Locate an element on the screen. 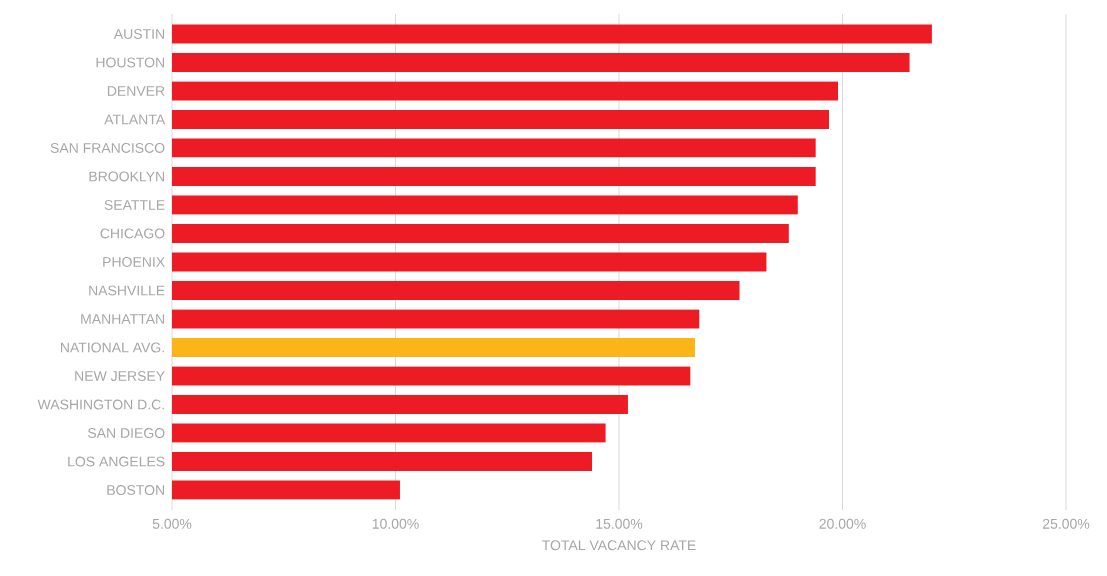 This screenshot has width=1107, height=576. x-tick-label: 25.00% is located at coordinates (1066, 523).